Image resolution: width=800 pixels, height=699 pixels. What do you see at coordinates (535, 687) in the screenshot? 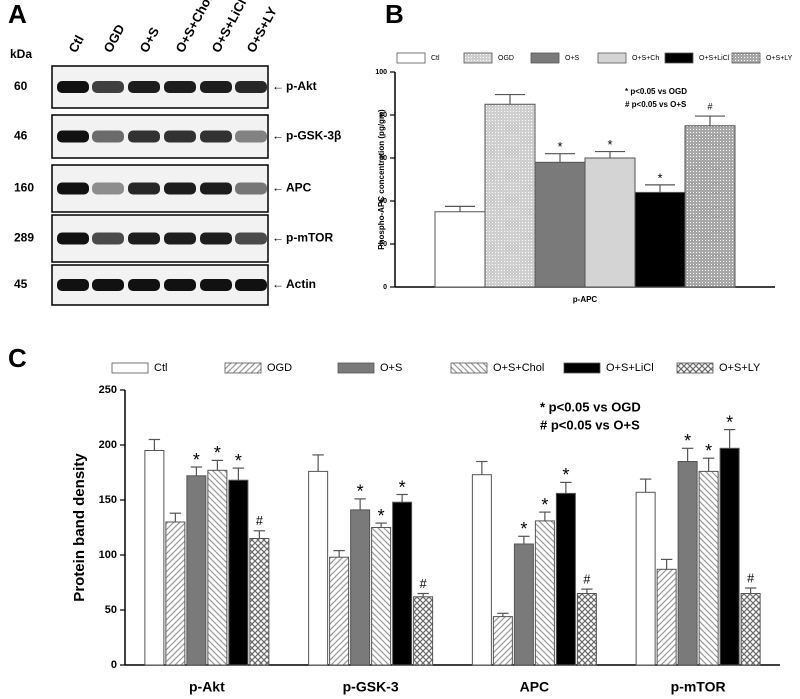
I see `x-tick-label: APC` at bounding box center [535, 687].